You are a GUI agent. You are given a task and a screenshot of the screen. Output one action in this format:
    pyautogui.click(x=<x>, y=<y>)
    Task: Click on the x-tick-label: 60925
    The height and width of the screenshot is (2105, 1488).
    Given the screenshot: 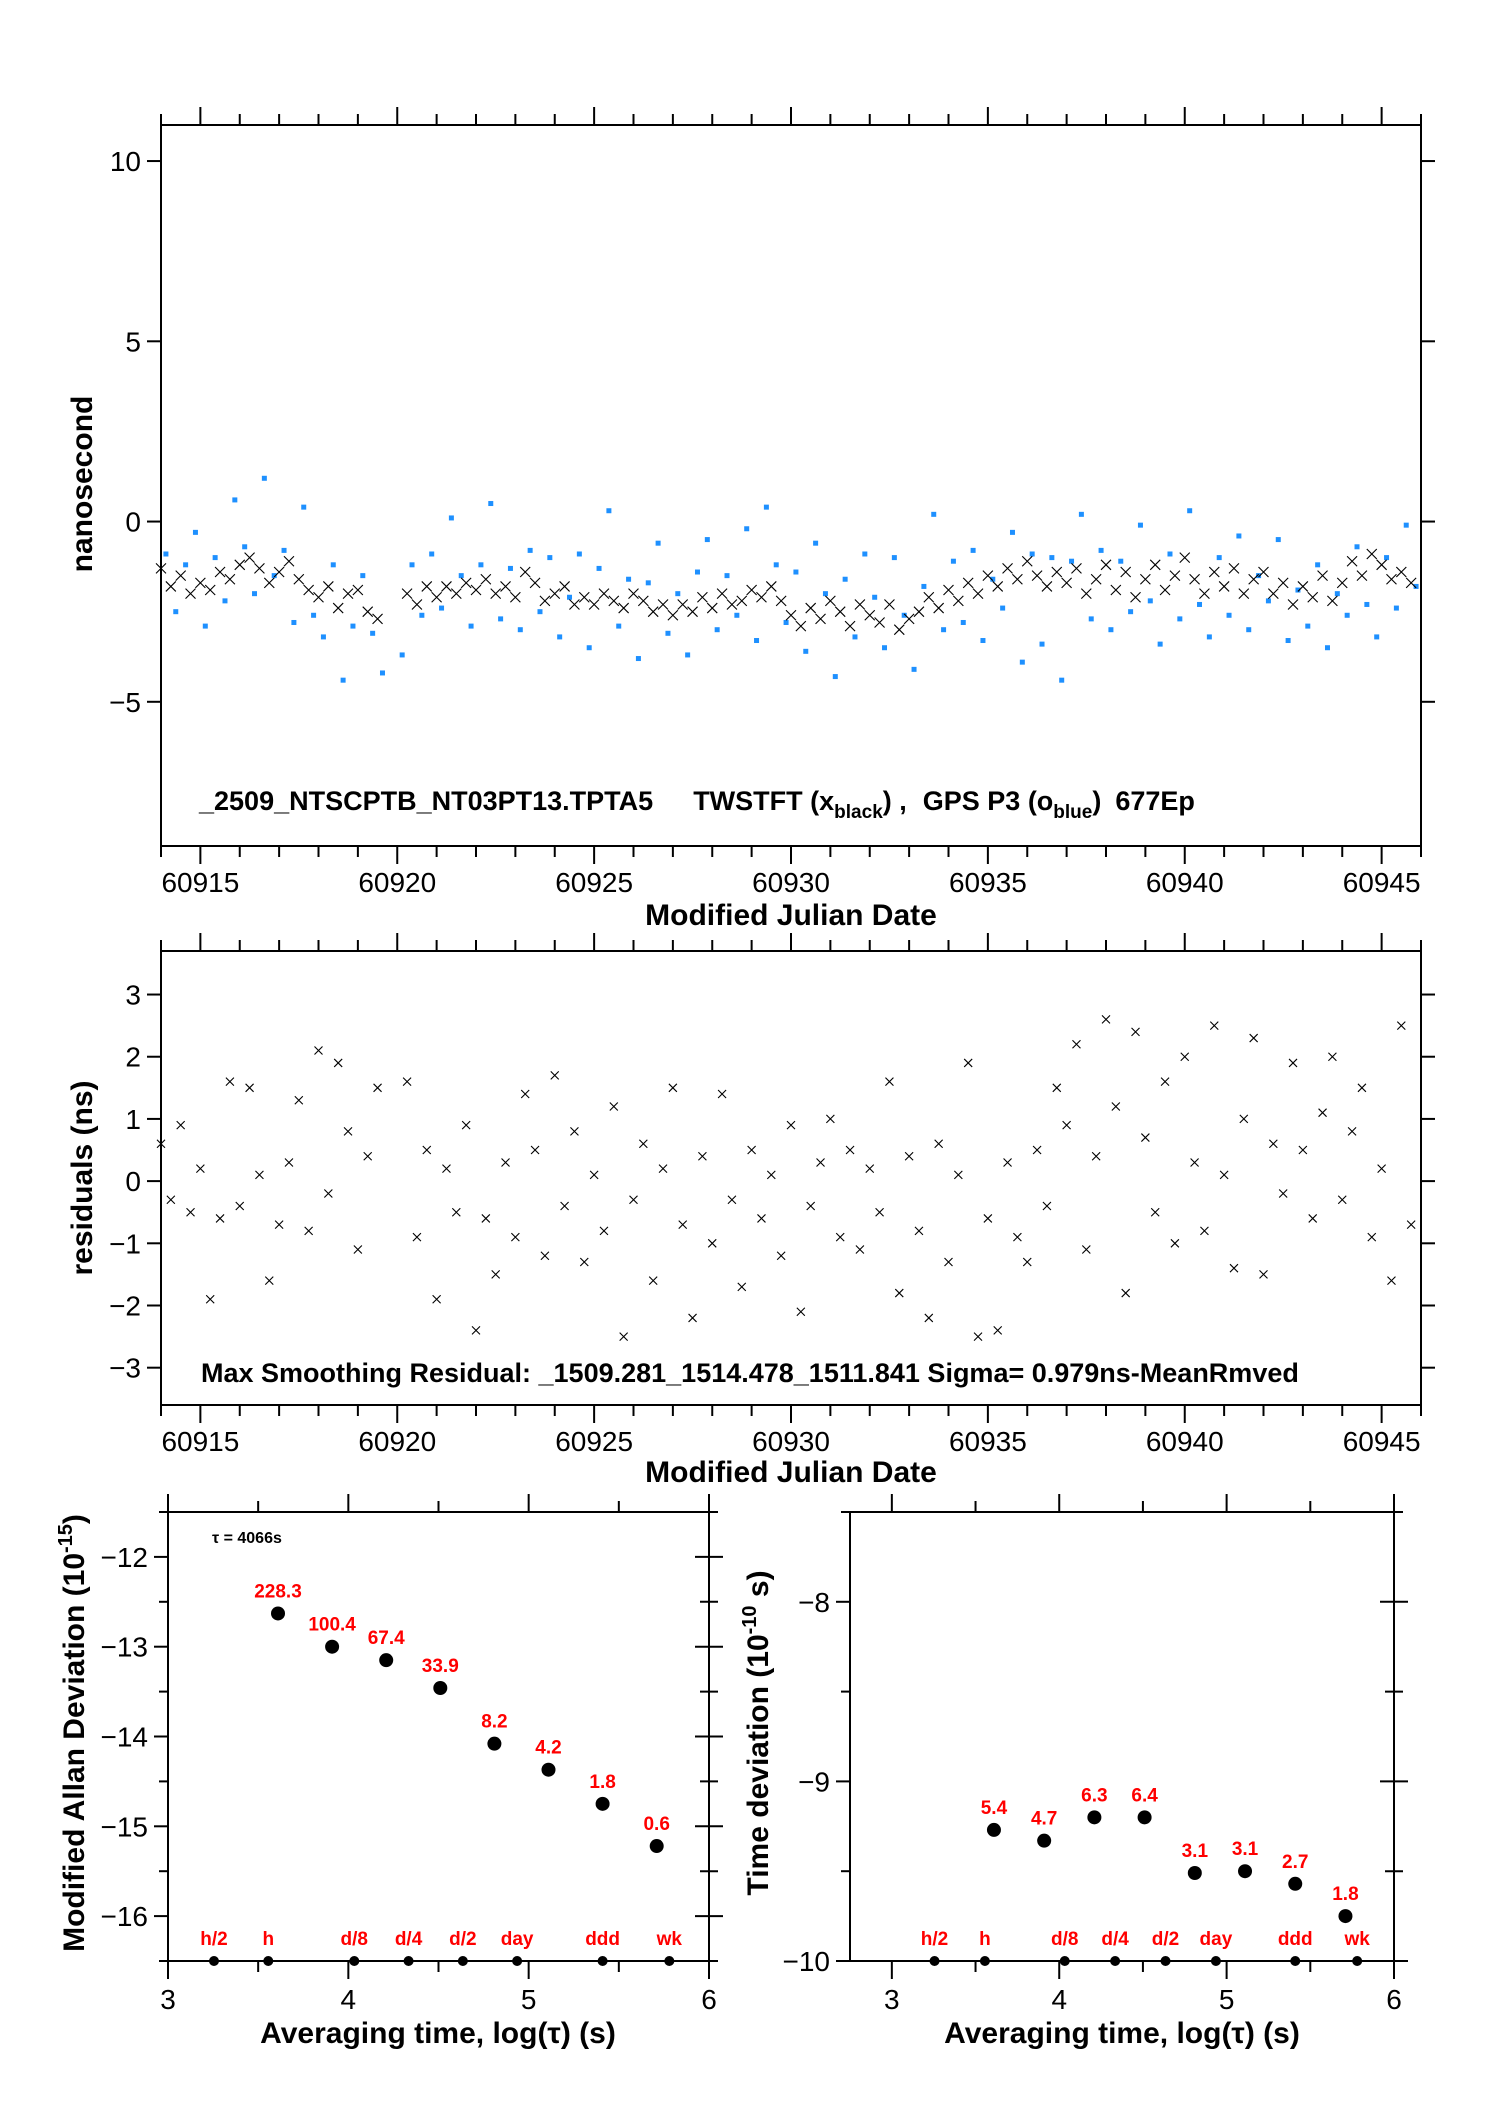 What is the action you would take?
    pyautogui.click(x=594, y=1441)
    